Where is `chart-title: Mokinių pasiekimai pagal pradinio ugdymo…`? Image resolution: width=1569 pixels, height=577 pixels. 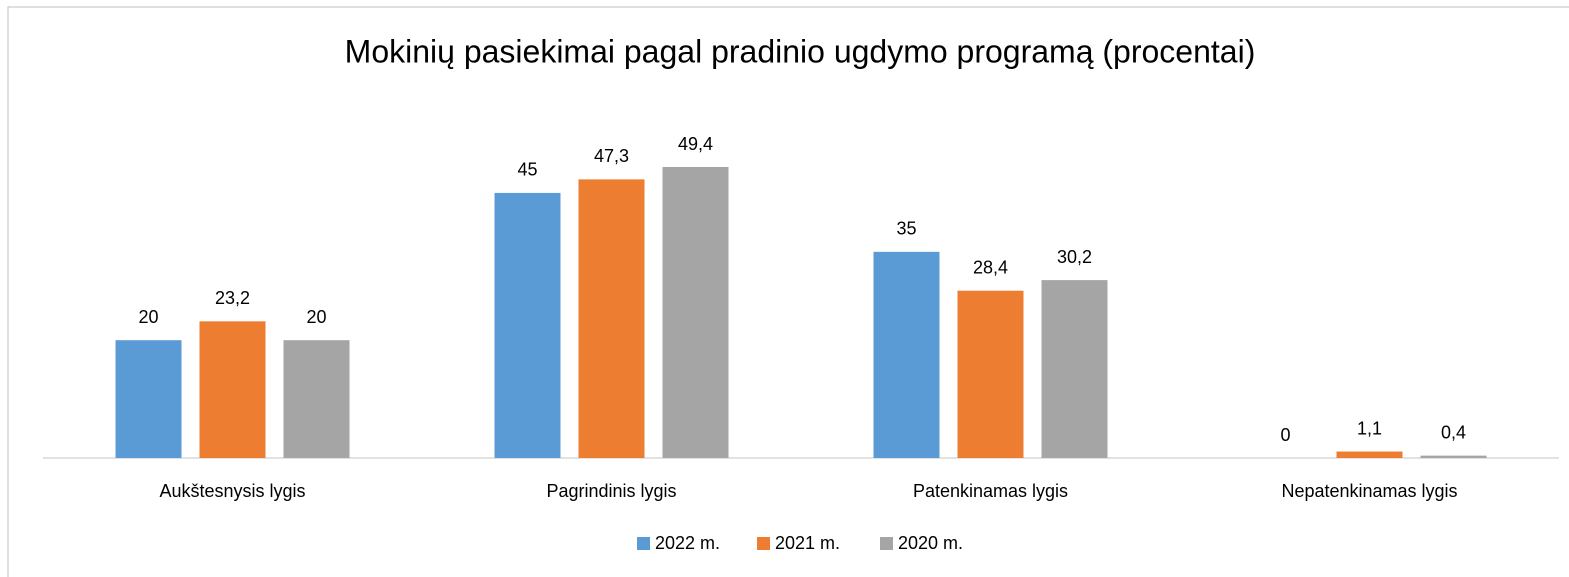
chart-title: Mokinių pasiekimai pagal pradinio ugdymo… is located at coordinates (800, 51).